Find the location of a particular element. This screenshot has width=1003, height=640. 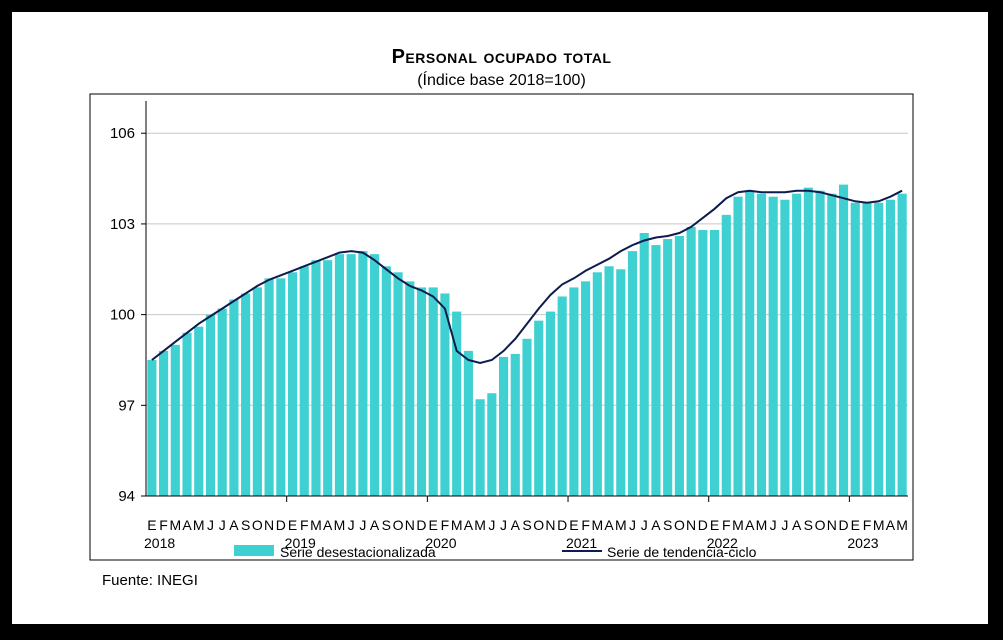

legend-bar-label: Serie desestacionalizada is located at coordinates (358, 552).